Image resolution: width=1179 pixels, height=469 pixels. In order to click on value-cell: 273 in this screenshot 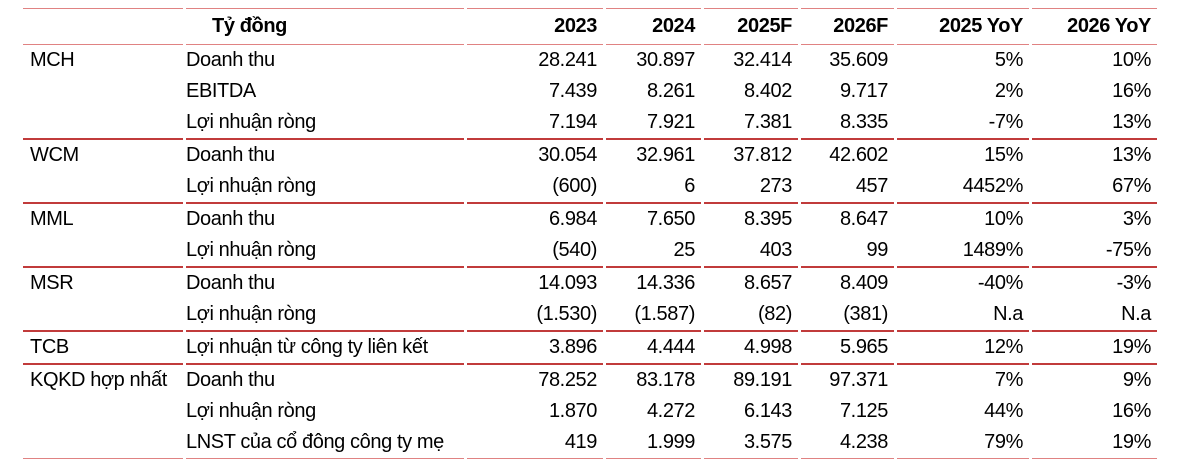, I will do `click(751, 187)`.